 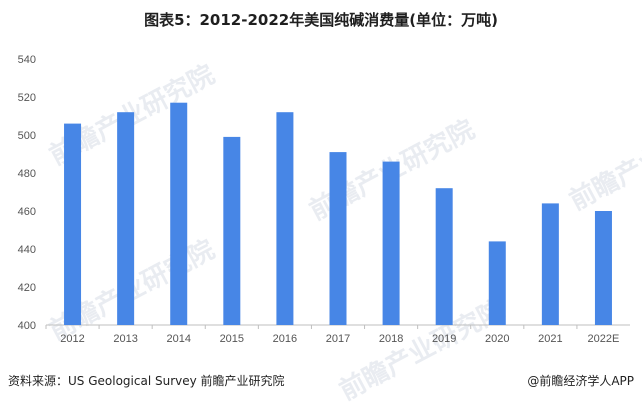 I want to click on y-tick-label: 500, so click(x=27, y=136).